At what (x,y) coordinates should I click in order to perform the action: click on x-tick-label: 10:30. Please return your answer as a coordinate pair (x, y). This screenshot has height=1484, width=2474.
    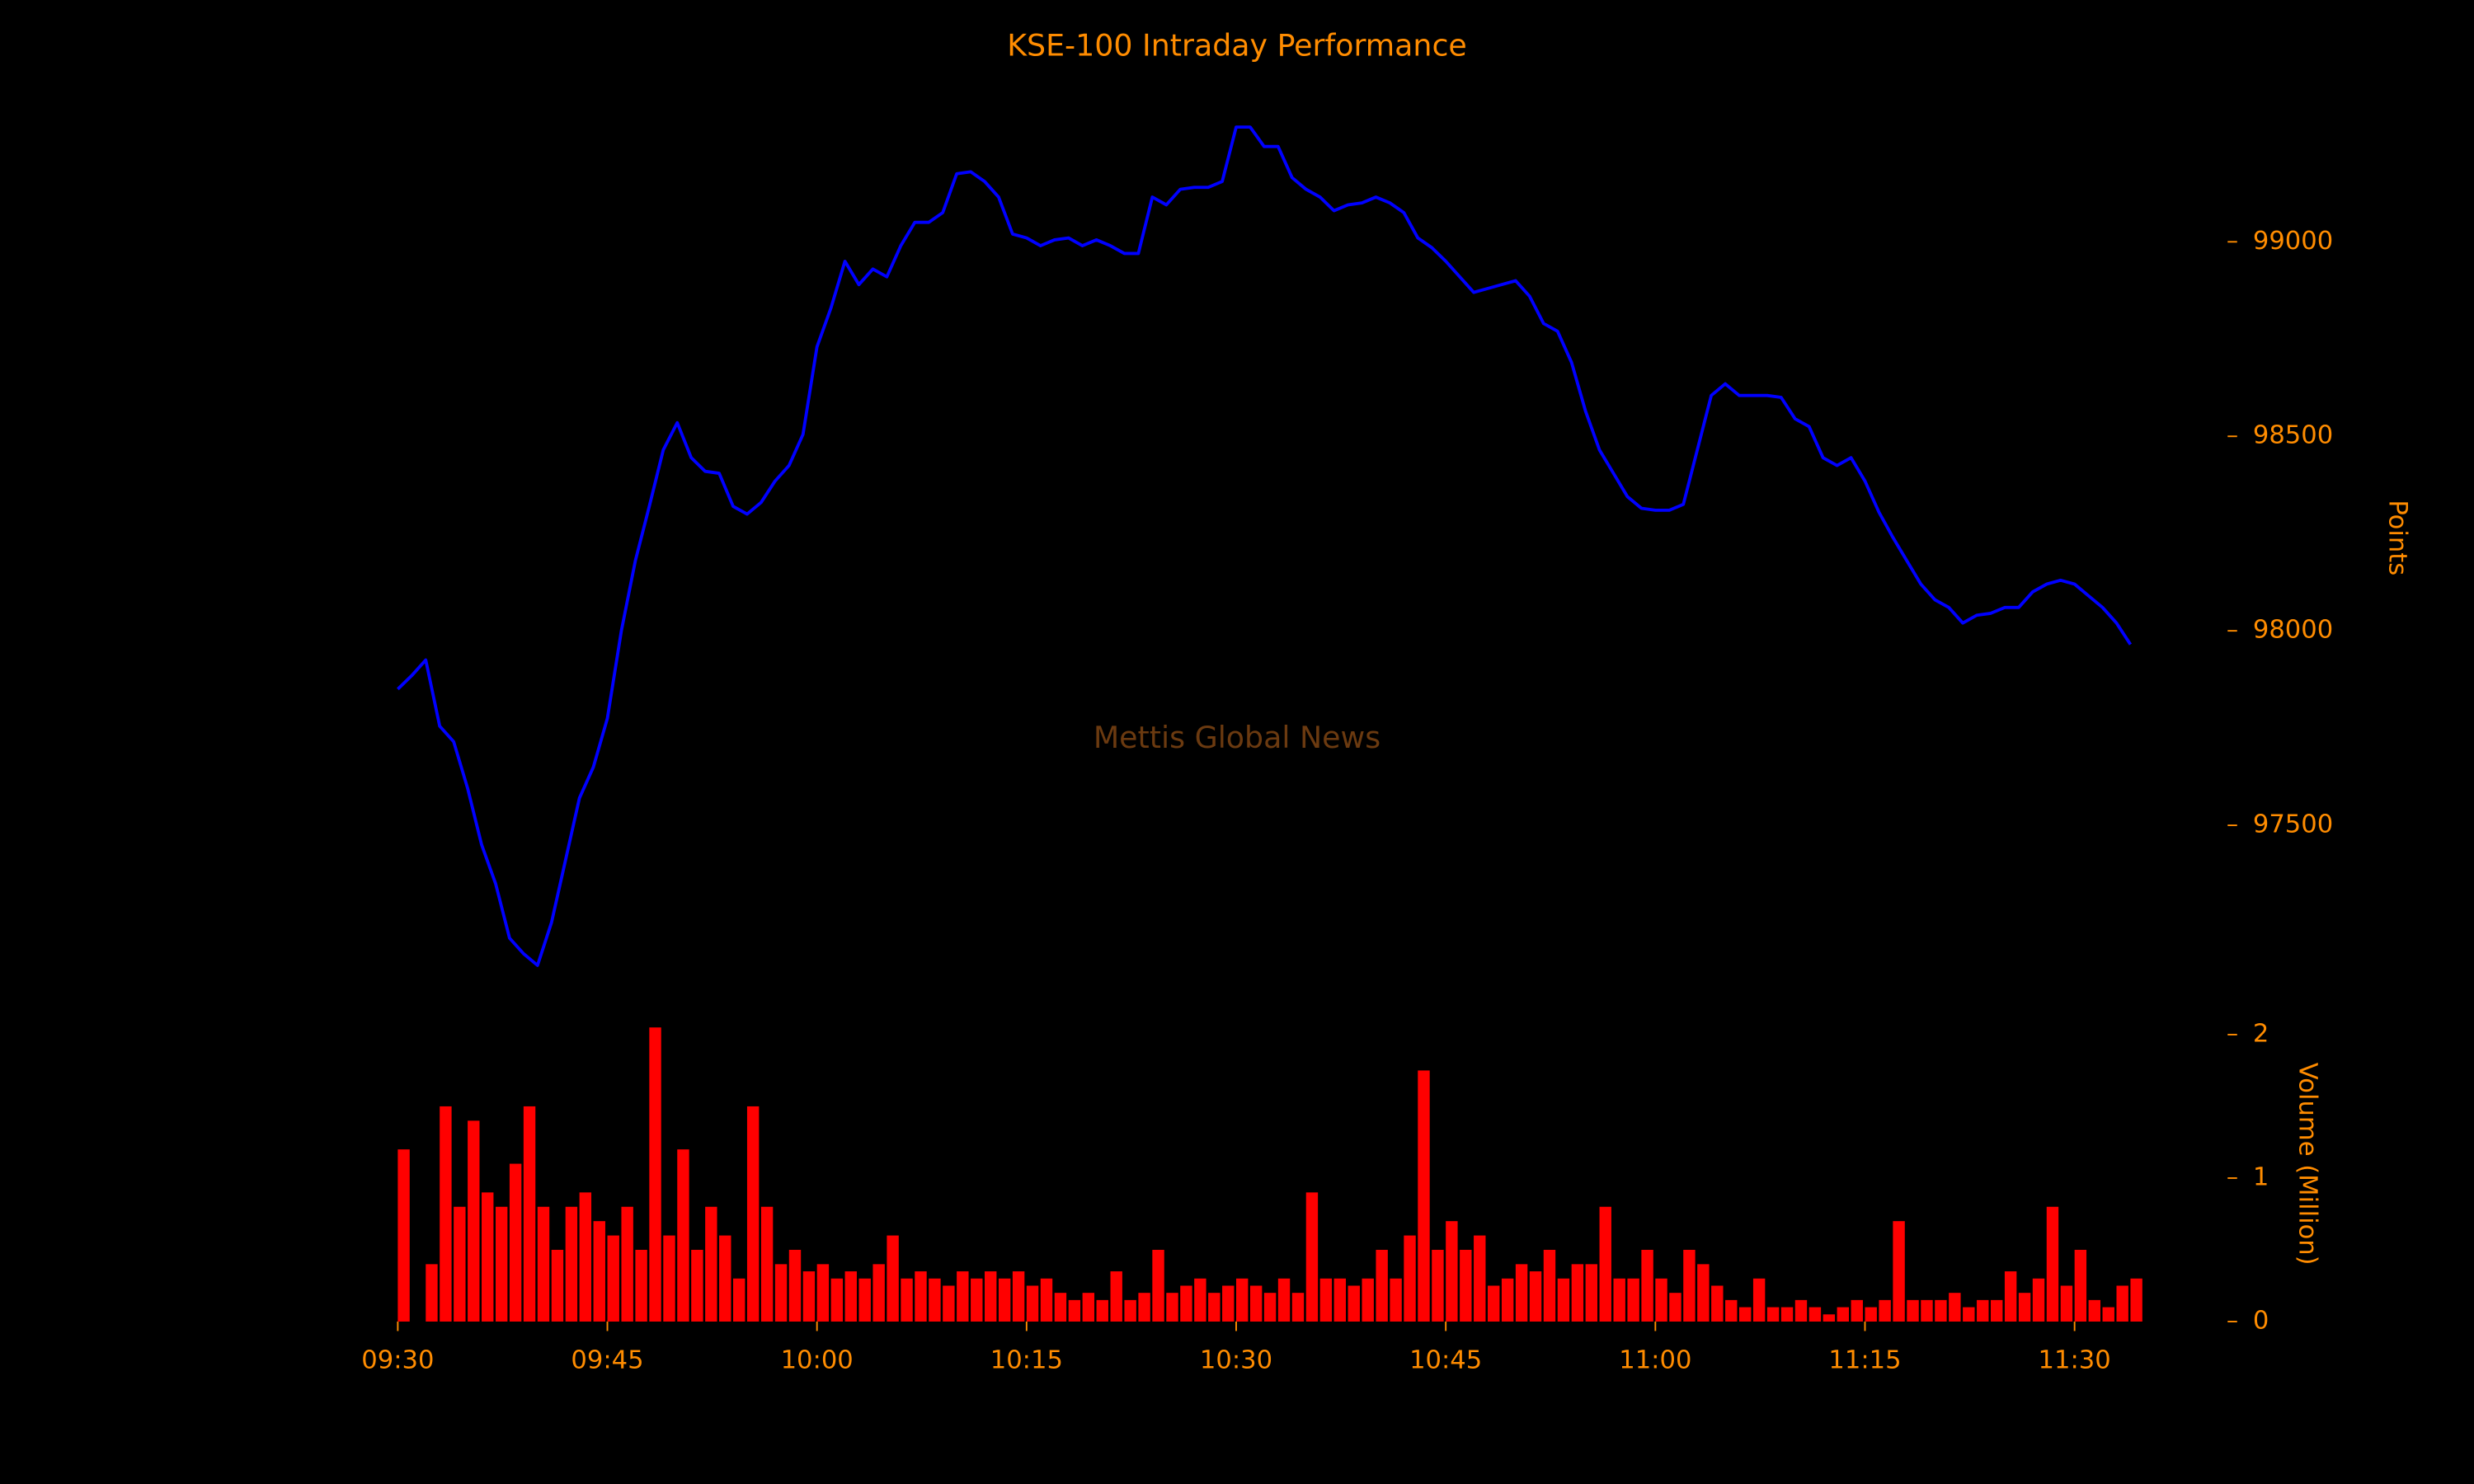
    Looking at the image, I should click on (1236, 1359).